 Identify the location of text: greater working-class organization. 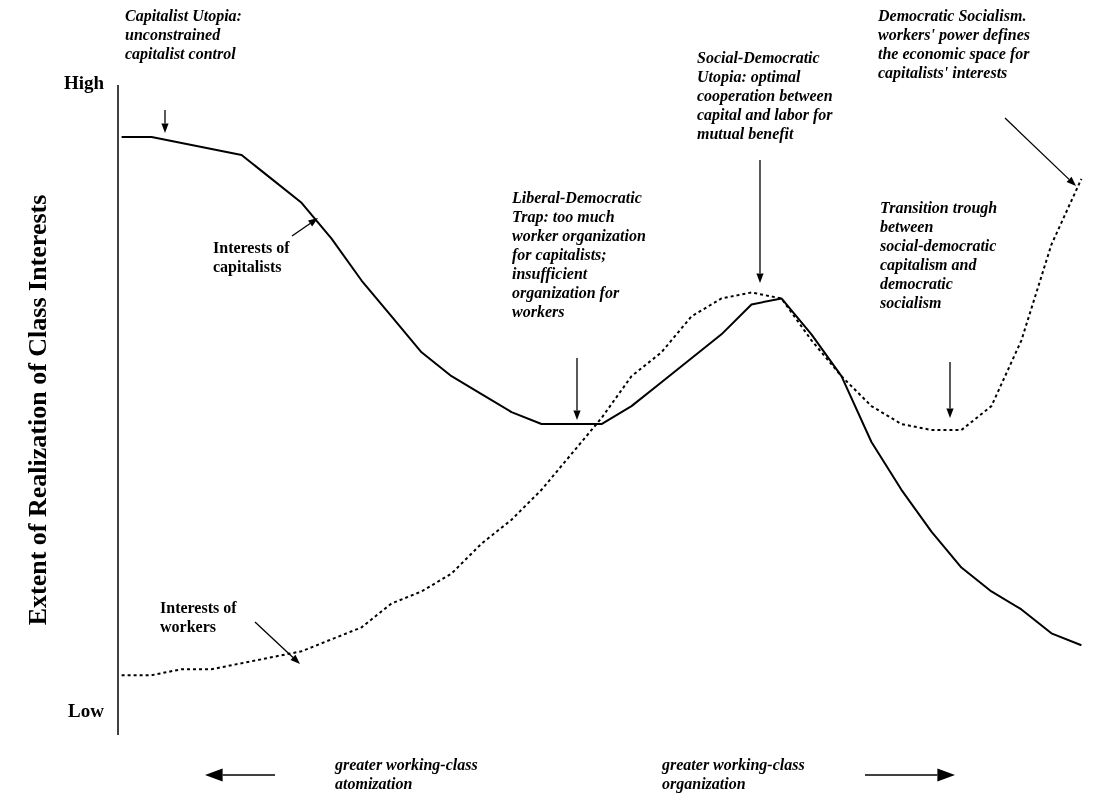
(733, 774).